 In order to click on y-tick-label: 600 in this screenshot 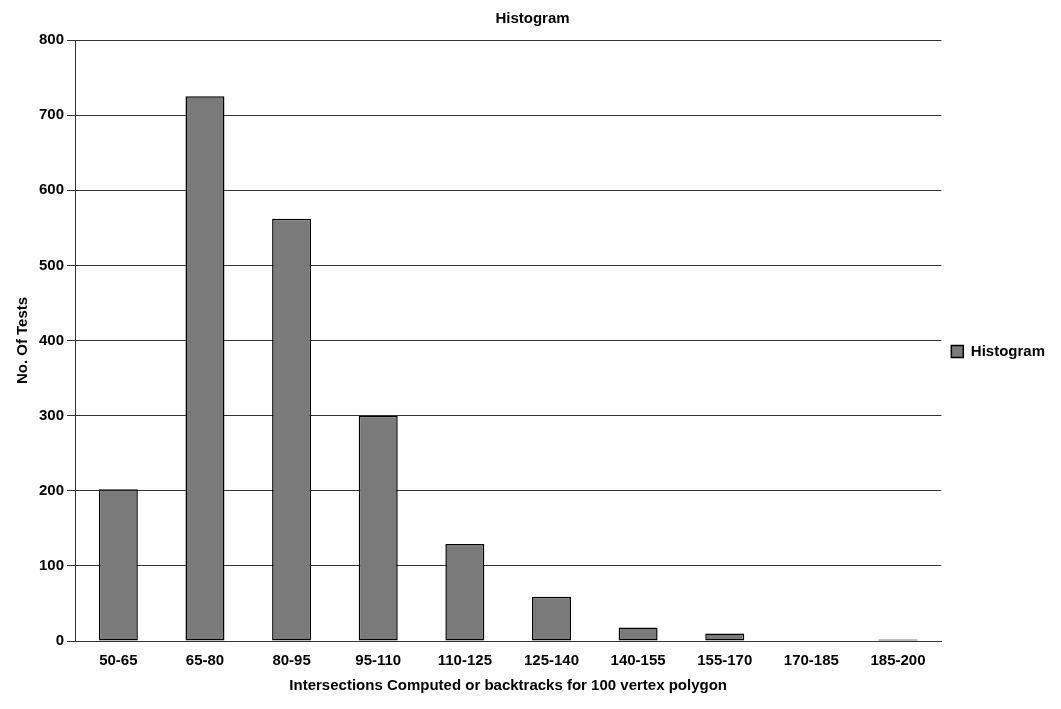, I will do `click(52, 189)`.